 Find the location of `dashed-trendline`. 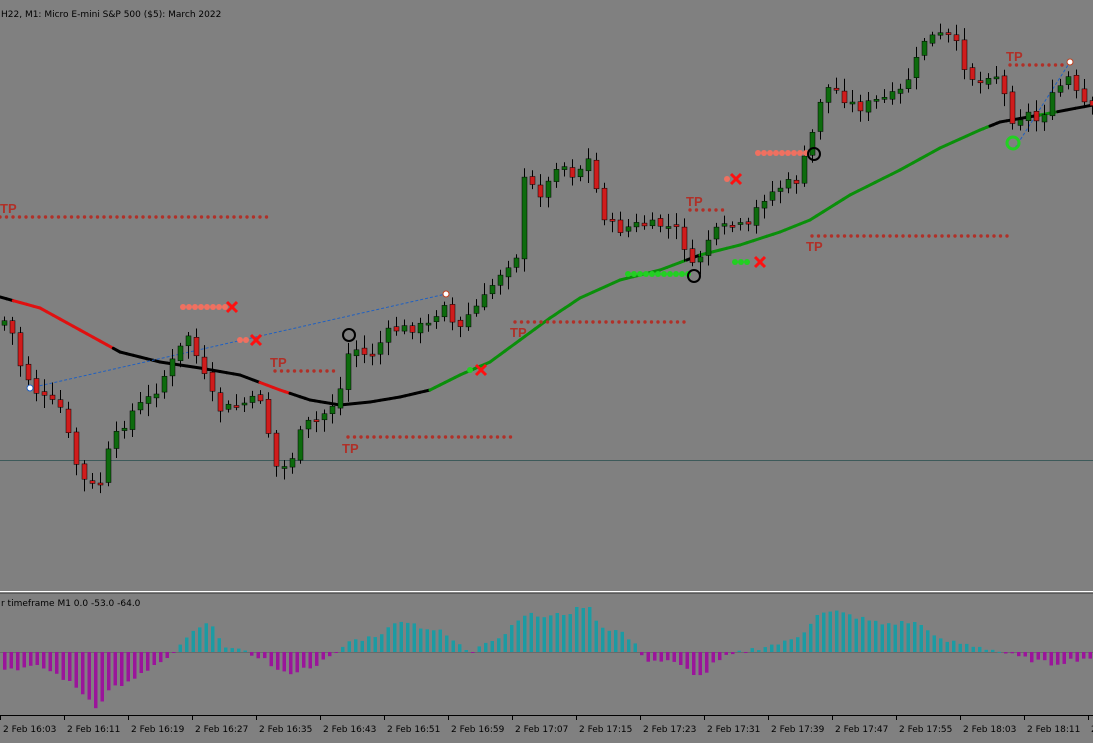

dashed-trendline is located at coordinates (1042, 105).